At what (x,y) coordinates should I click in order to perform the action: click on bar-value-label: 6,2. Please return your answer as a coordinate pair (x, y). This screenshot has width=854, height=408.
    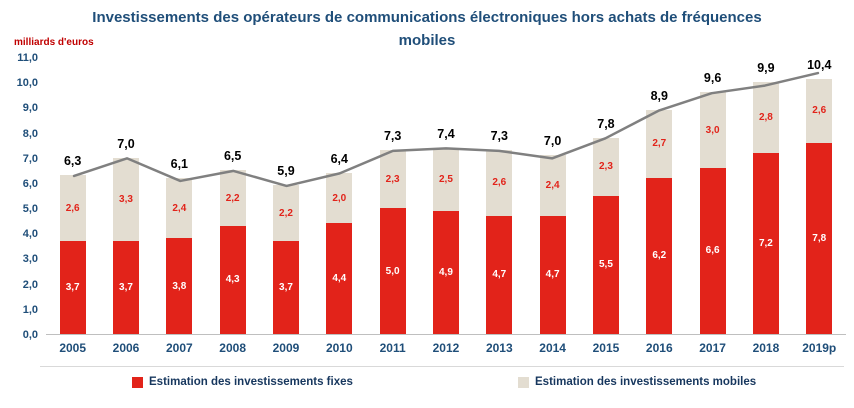
    Looking at the image, I should click on (659, 256).